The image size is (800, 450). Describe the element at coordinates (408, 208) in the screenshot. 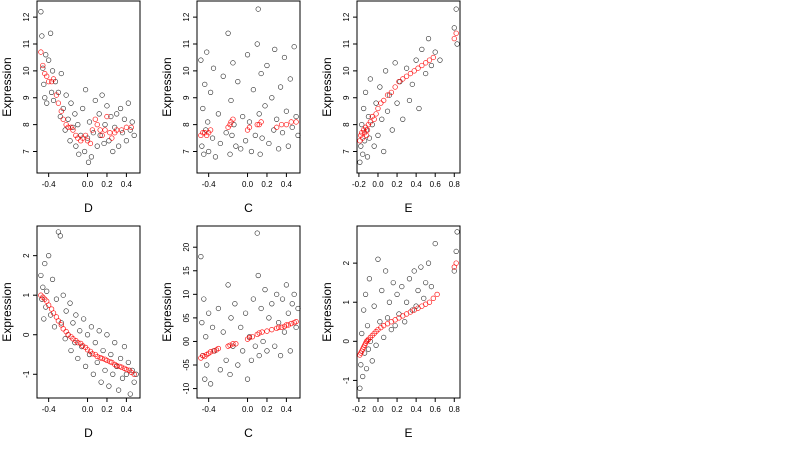

I see `x-axis-label: E` at that location.